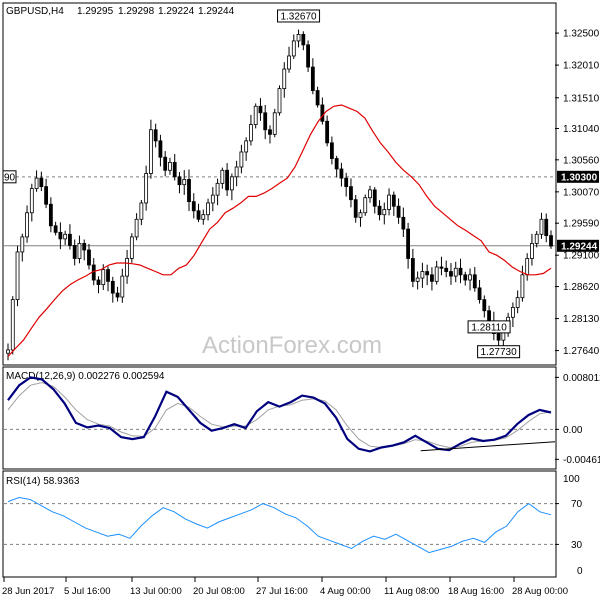 This screenshot has height=605, width=600. Describe the element at coordinates (282, 591) in the screenshot. I see `x-tick-label: 27 Jul 16:00` at that location.